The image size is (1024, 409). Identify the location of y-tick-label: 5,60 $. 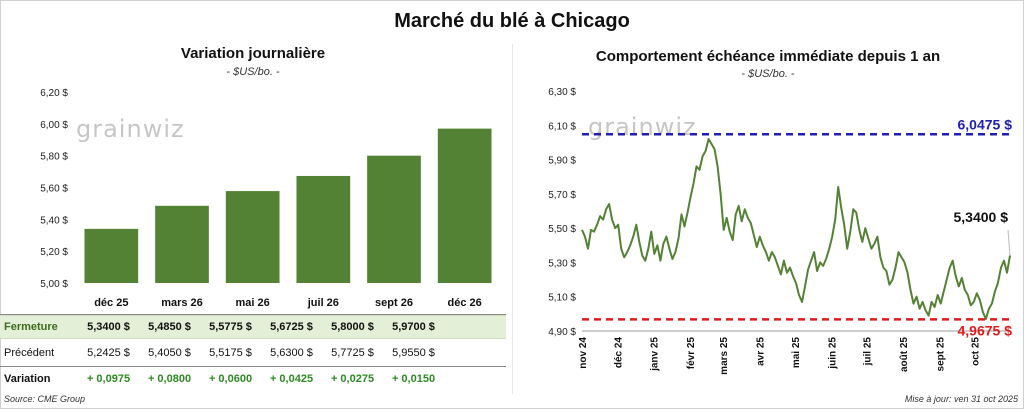
(54, 189).